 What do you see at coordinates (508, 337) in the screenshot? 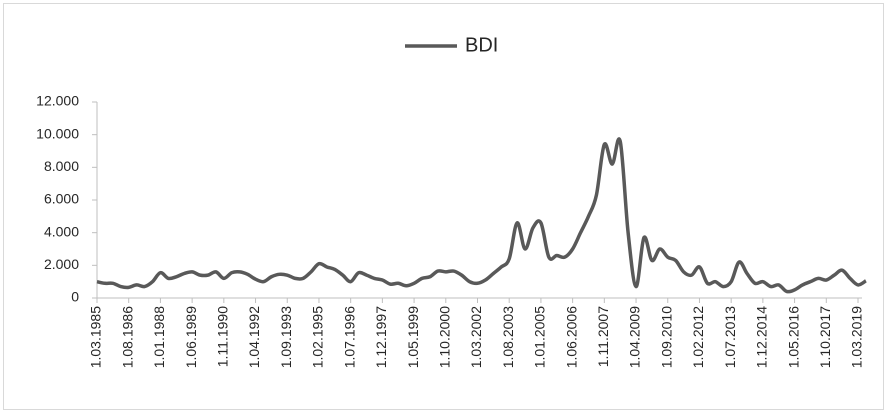
I see `x-tick-label: 1.08.2003` at bounding box center [508, 337].